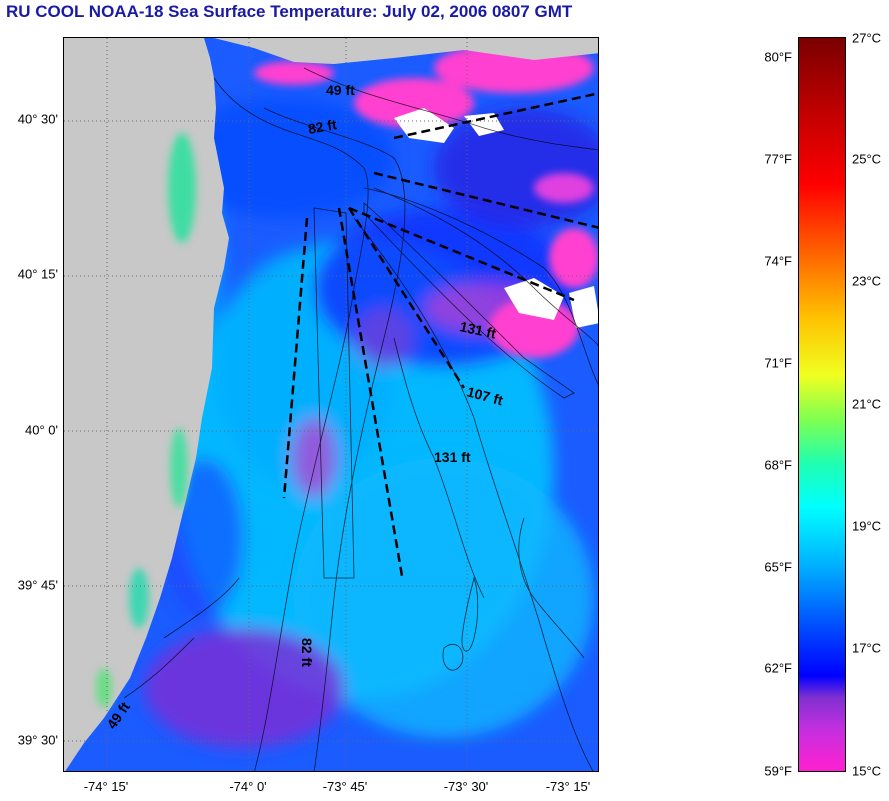 Image resolution: width=889 pixels, height=801 pixels. I want to click on colorbar-fahrenheit-label: 65°F, so click(778, 567).